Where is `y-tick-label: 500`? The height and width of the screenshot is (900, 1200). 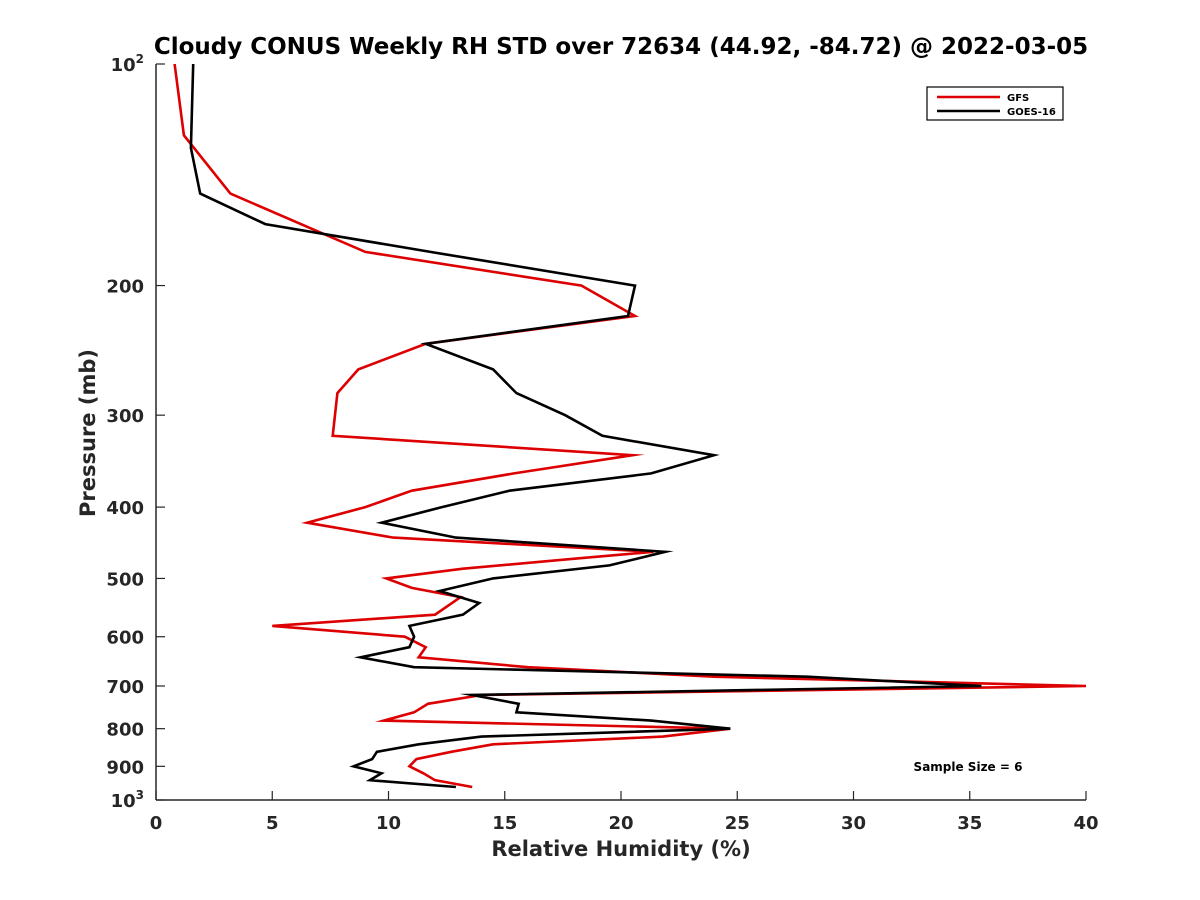 y-tick-label: 500 is located at coordinates (125, 579).